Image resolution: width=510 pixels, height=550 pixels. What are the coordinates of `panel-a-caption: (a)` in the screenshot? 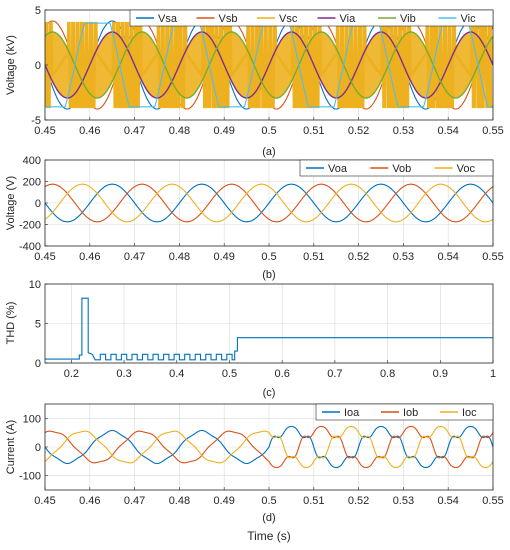 It's located at (268, 152).